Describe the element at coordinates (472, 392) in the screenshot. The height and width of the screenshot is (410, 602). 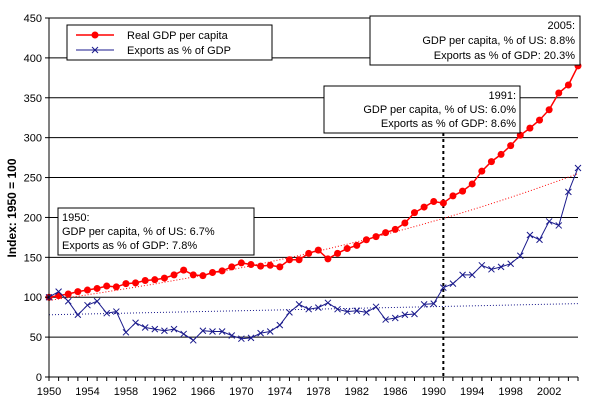
I see `x-tick-label: 1994` at that location.